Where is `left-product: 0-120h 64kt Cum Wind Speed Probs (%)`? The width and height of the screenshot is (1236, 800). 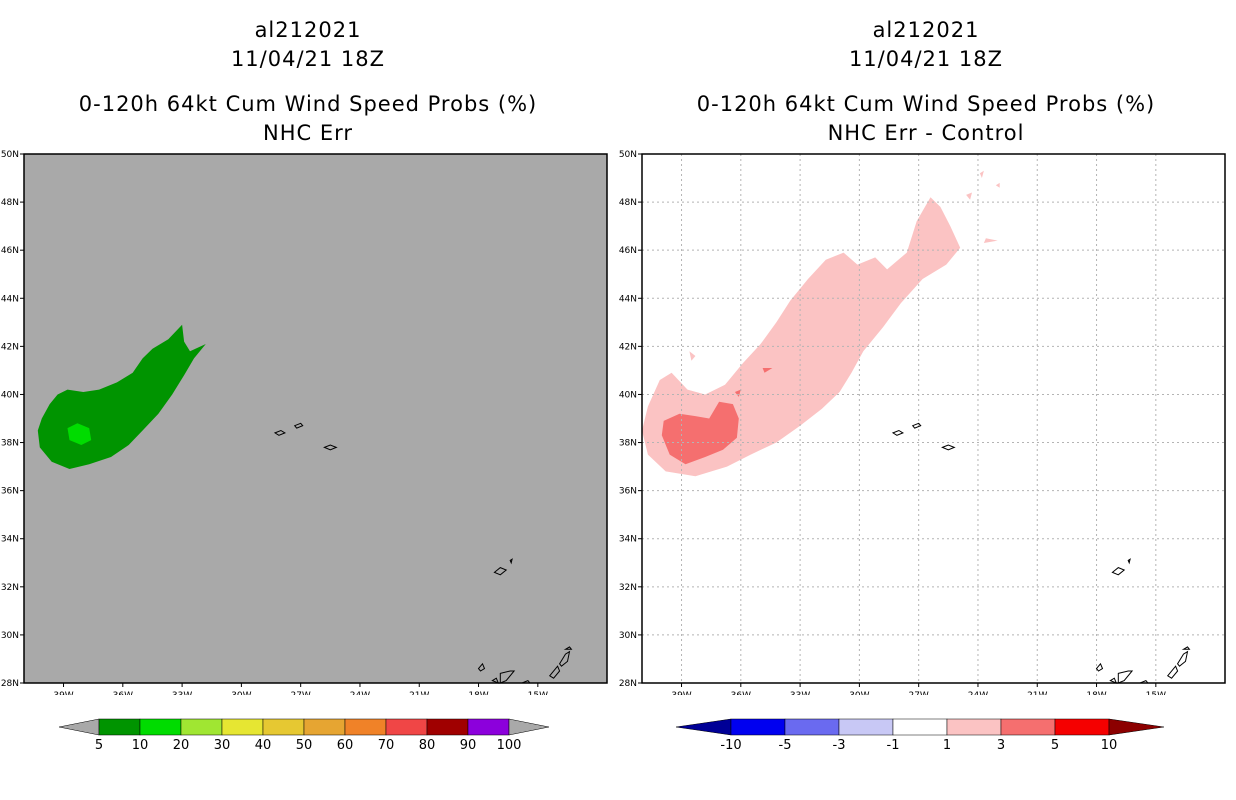
left-product: 0-120h 64kt Cum Wind Speed Probs (%) is located at coordinates (308, 104).